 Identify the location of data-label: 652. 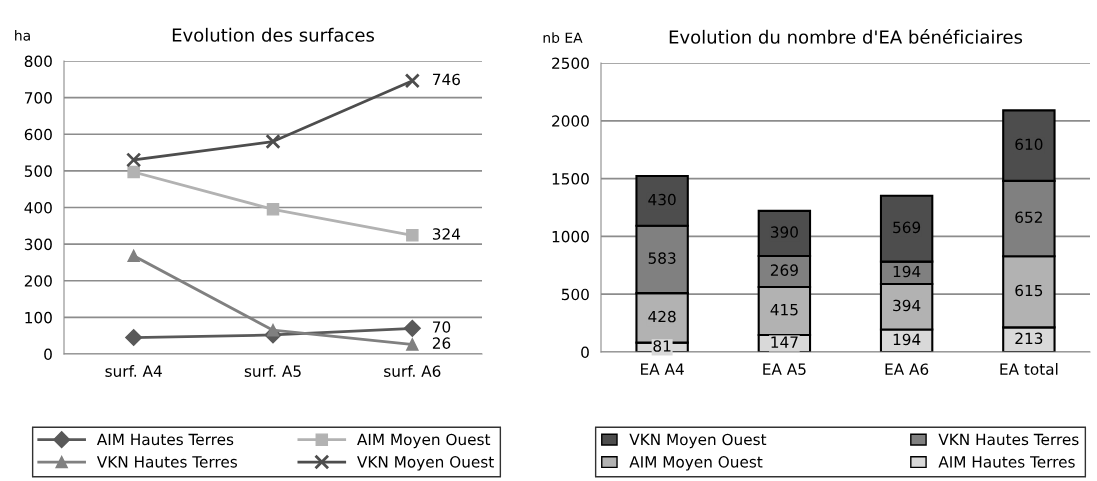
(1028, 217).